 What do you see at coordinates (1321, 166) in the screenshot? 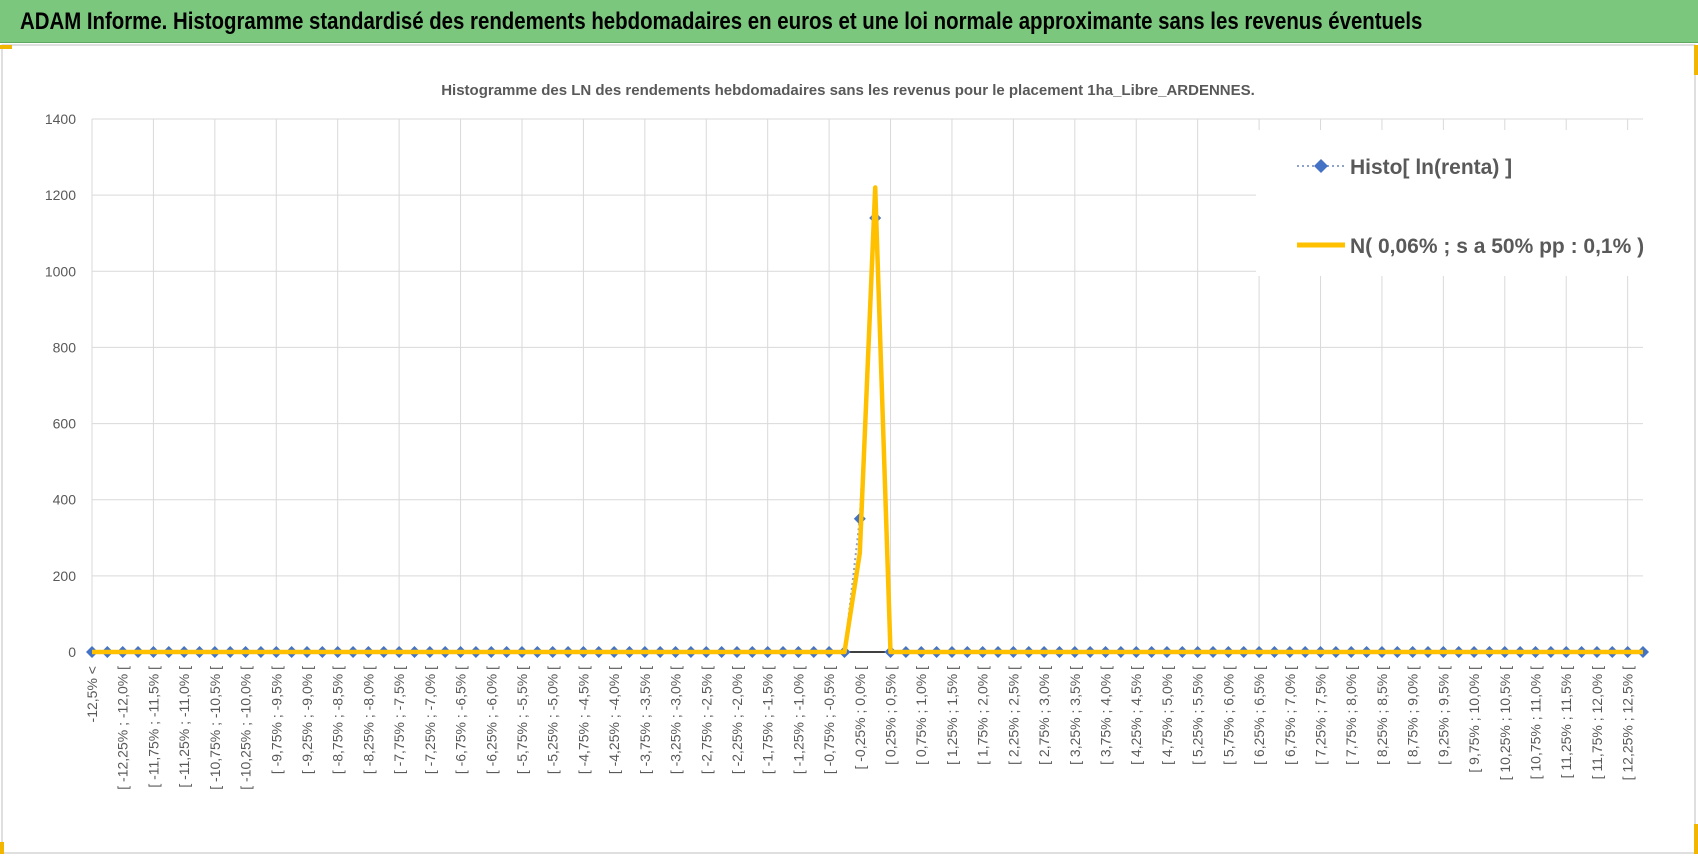
I see `legend-diamond-icon` at bounding box center [1321, 166].